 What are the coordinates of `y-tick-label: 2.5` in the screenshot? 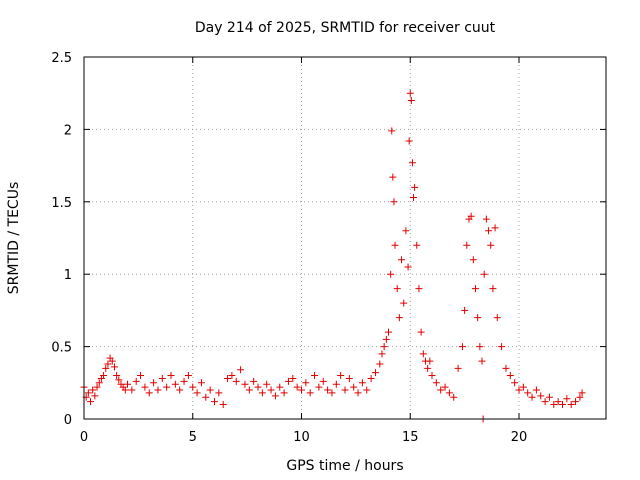 It's located at (61, 58).